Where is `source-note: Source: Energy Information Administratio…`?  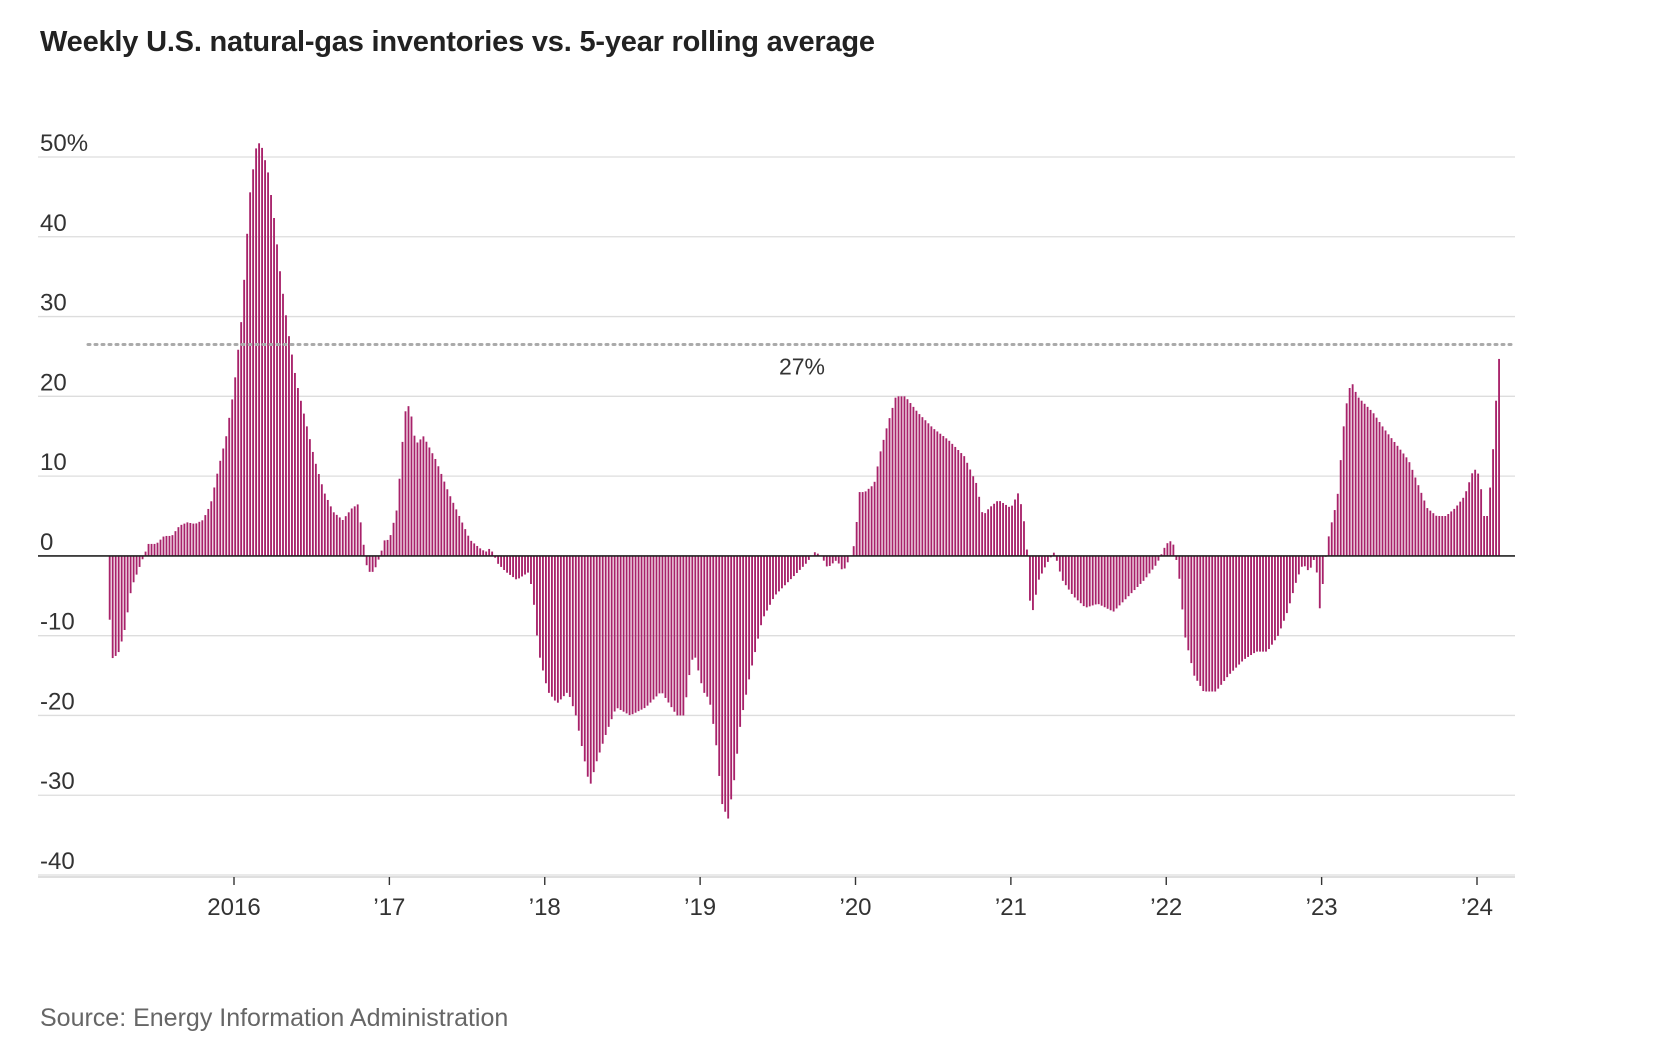
source-note: Source: Energy Information Administratio… is located at coordinates (274, 1018).